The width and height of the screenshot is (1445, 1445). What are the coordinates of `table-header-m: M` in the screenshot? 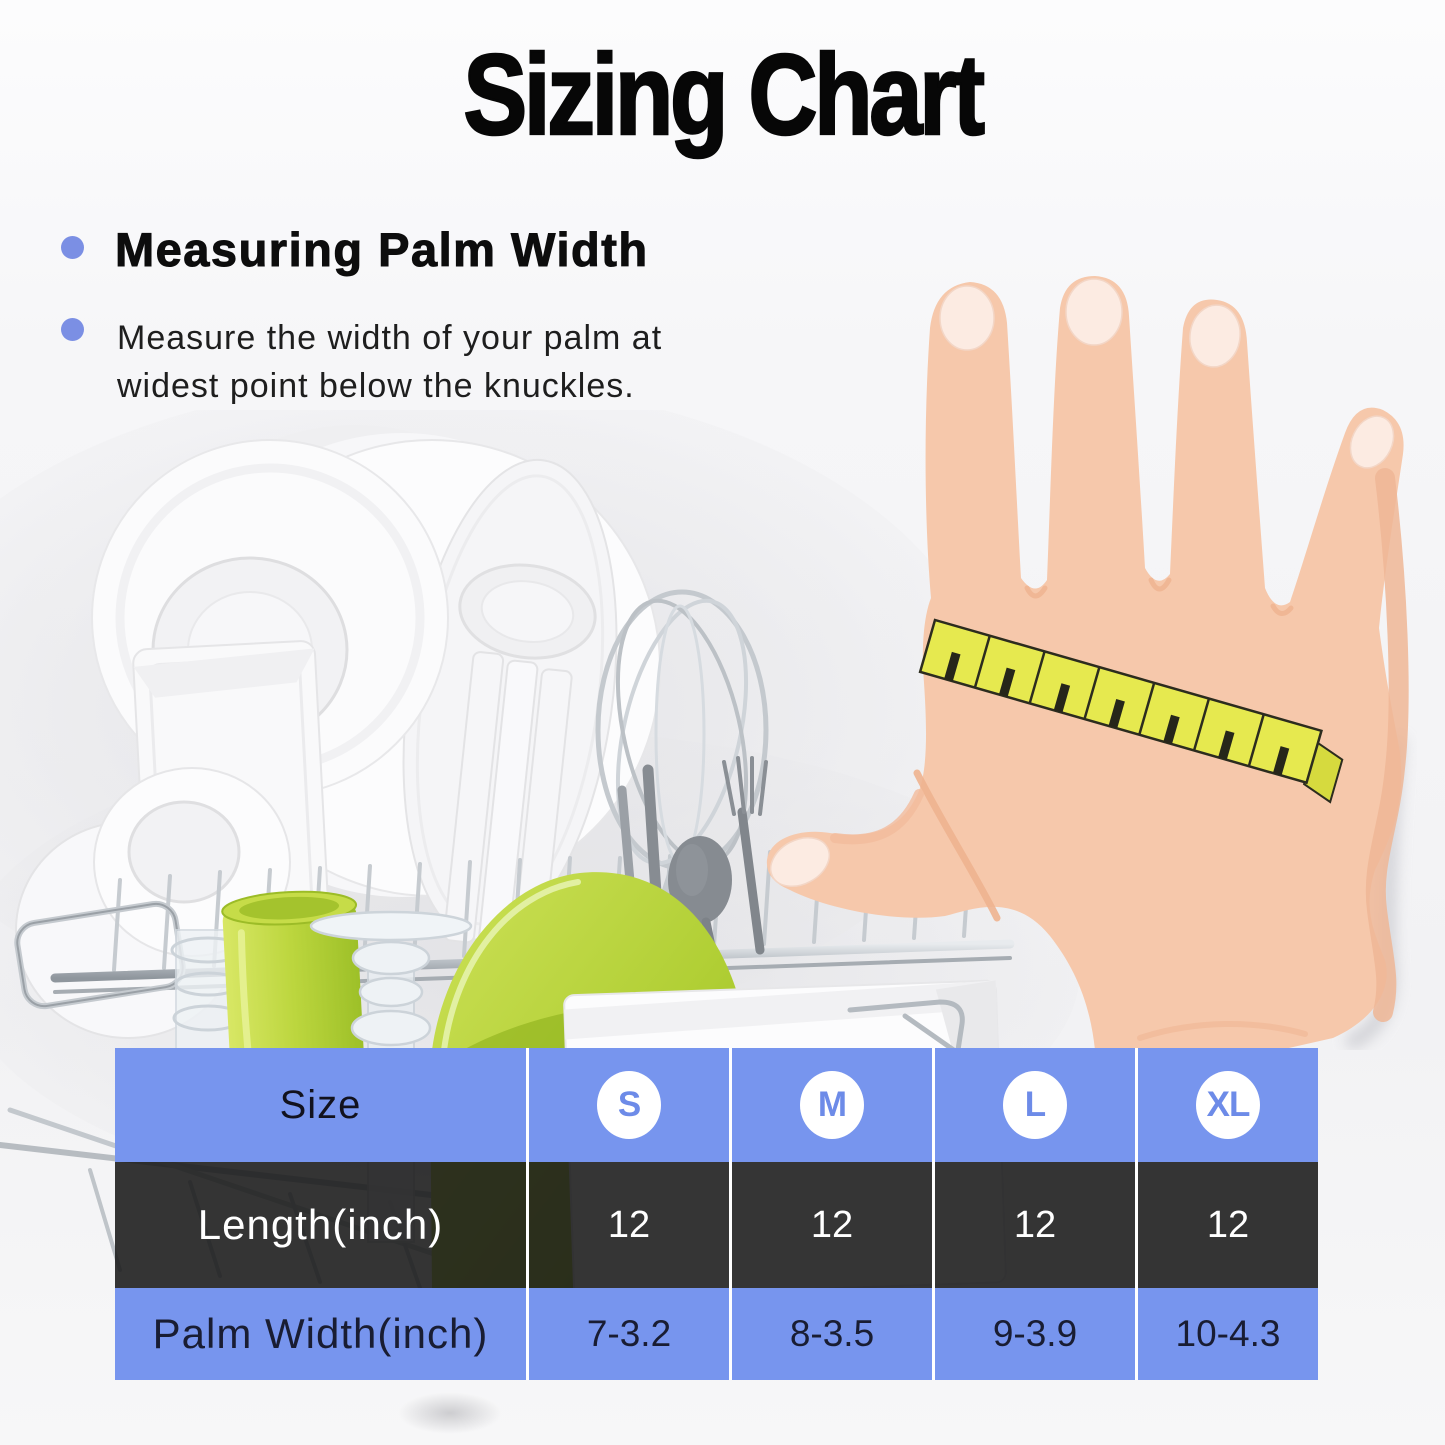 It's located at (830, 1105).